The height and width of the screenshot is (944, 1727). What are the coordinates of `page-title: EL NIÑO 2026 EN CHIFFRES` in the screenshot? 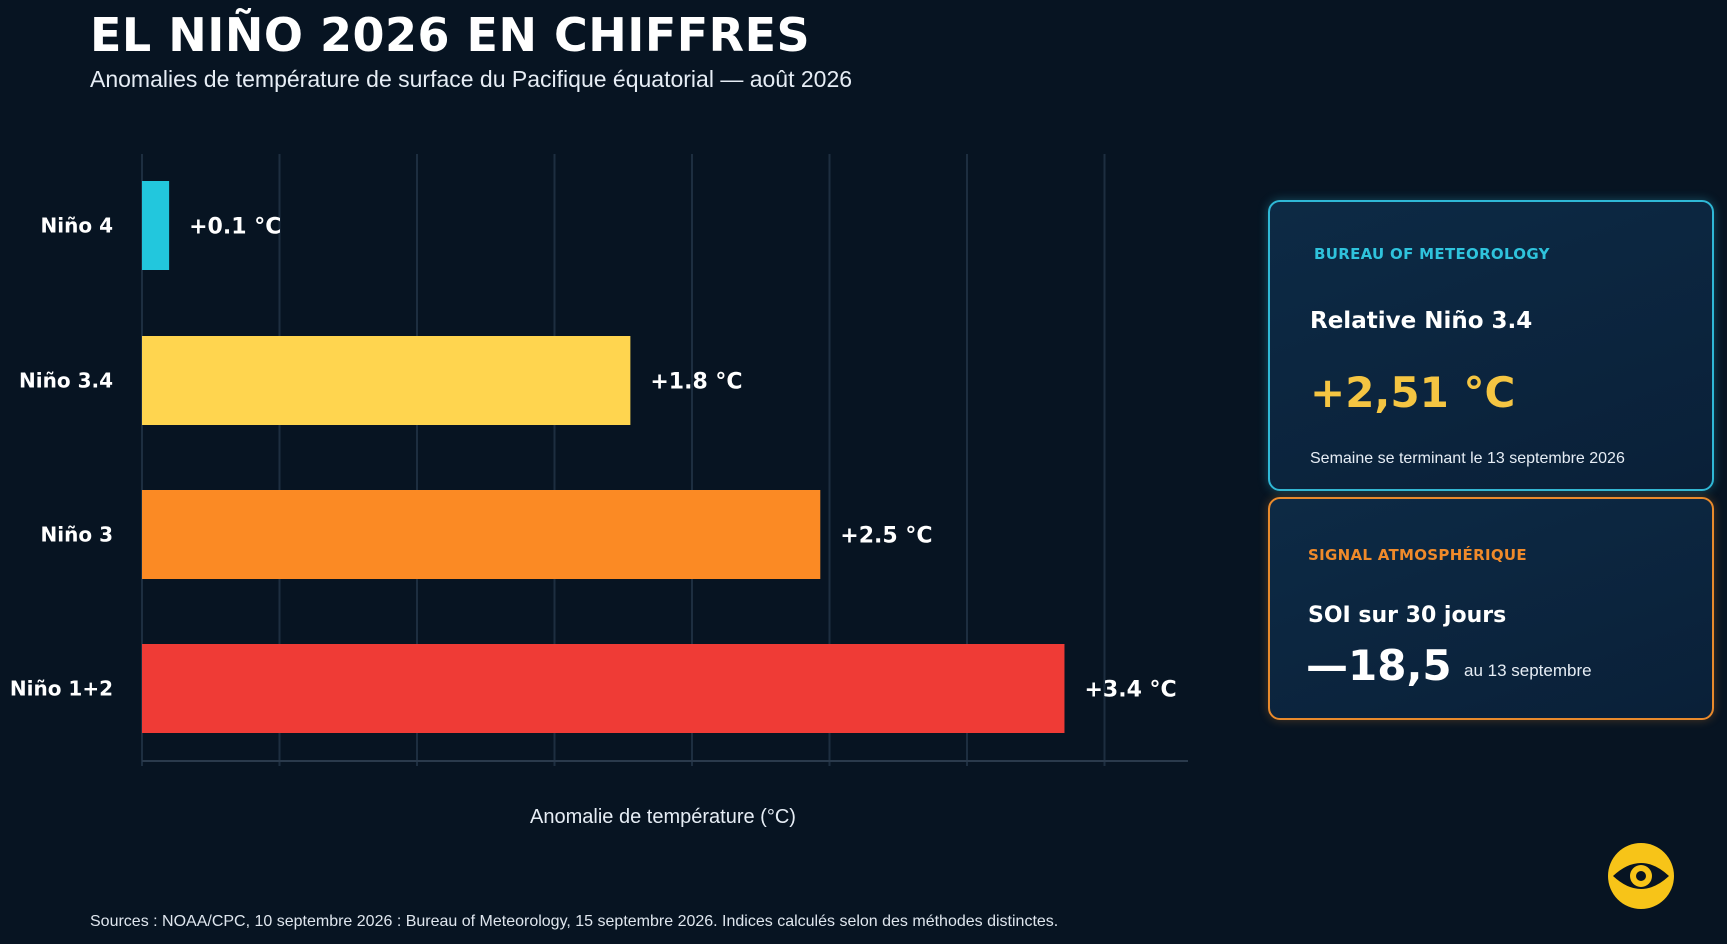 It's located at (450, 35).